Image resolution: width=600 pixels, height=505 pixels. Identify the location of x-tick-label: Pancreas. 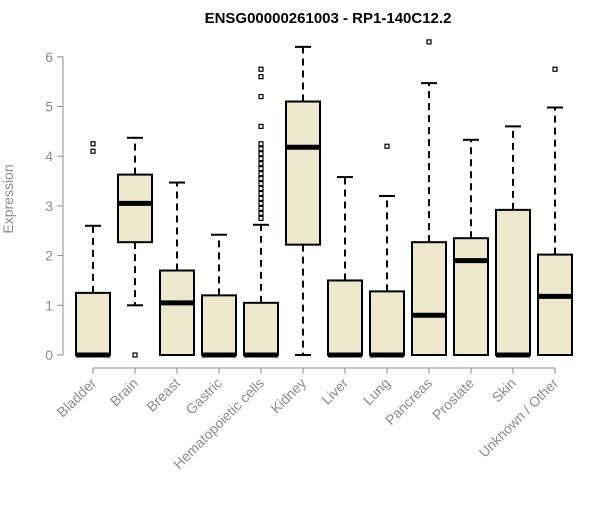
(408, 401).